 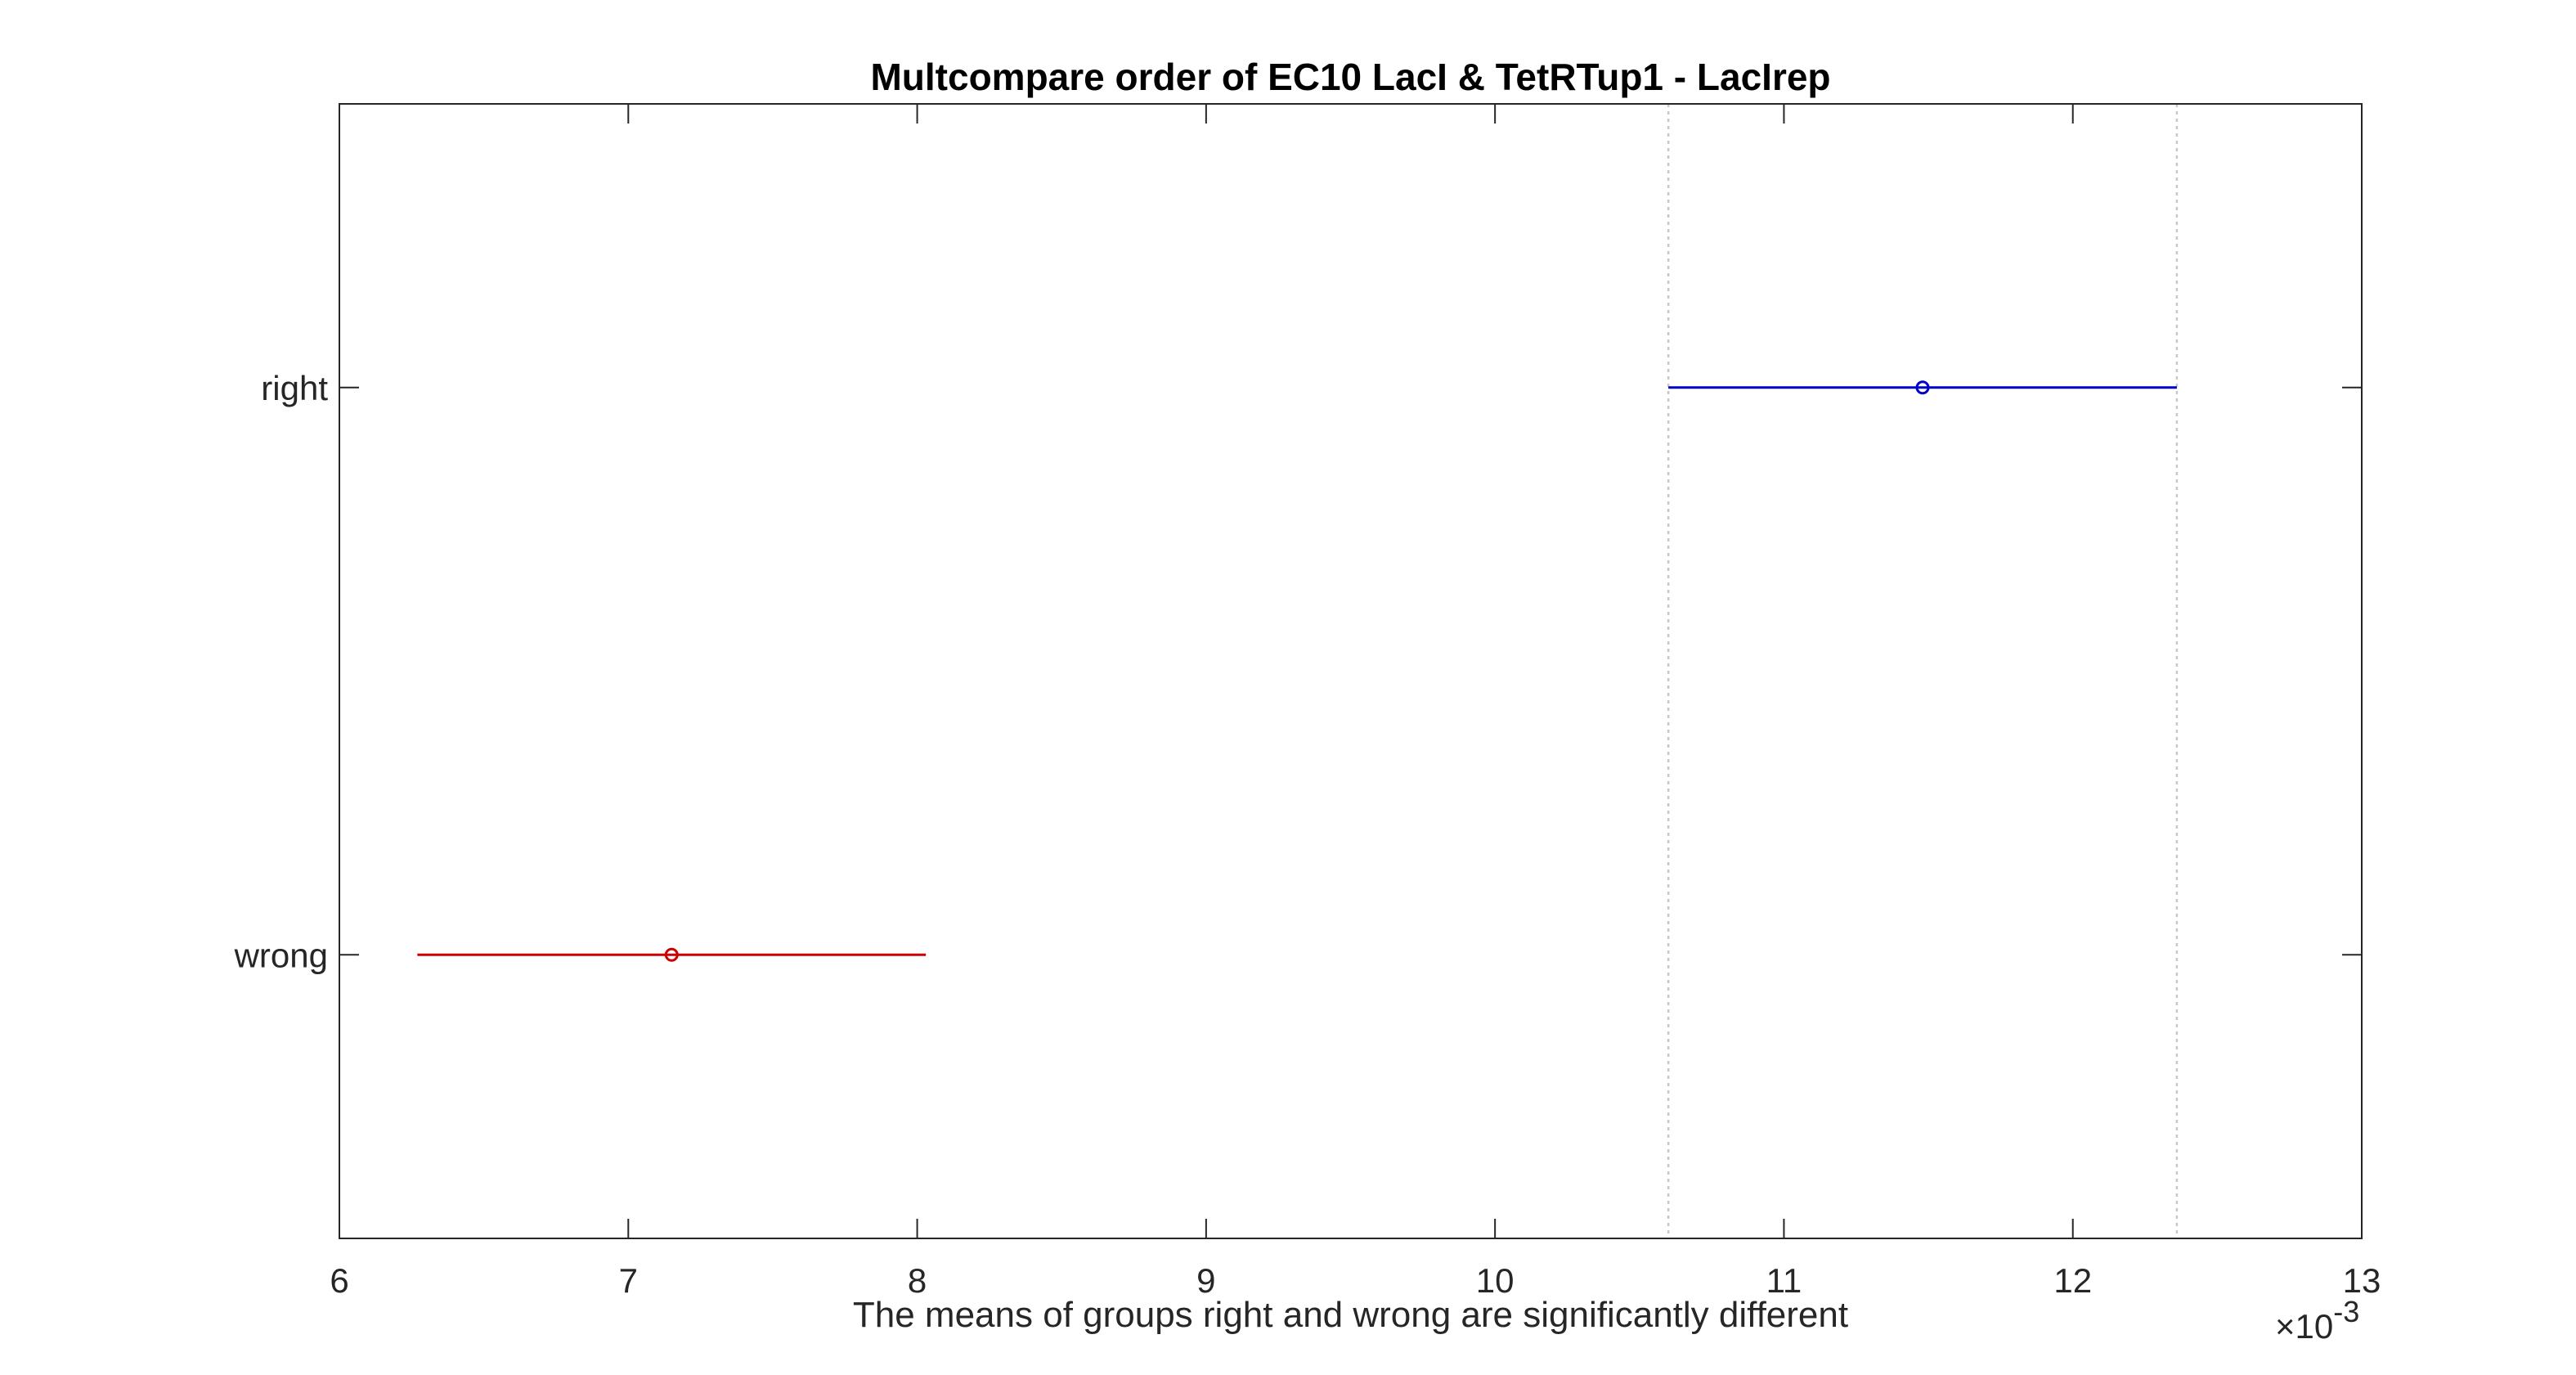 What do you see at coordinates (2346, 1311) in the screenshot?
I see `x-axis-exponent-power: -3` at bounding box center [2346, 1311].